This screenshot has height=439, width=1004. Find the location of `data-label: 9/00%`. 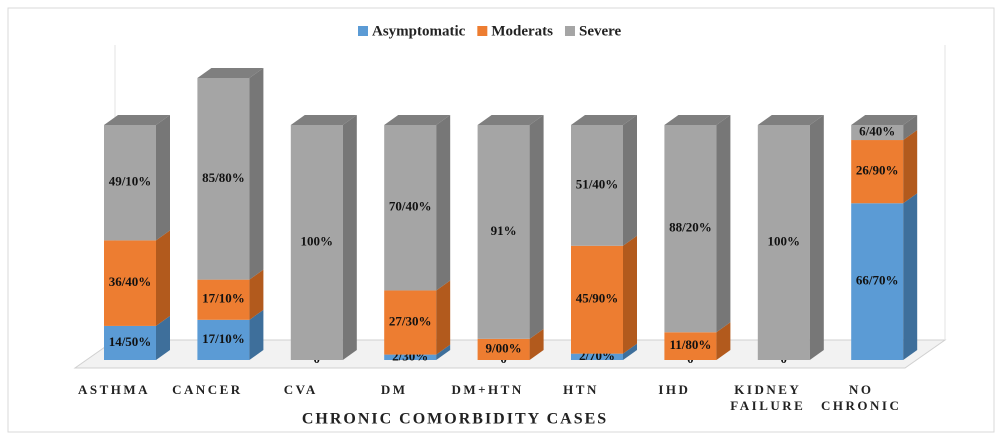

data-label: 9/00% is located at coordinates (504, 347).